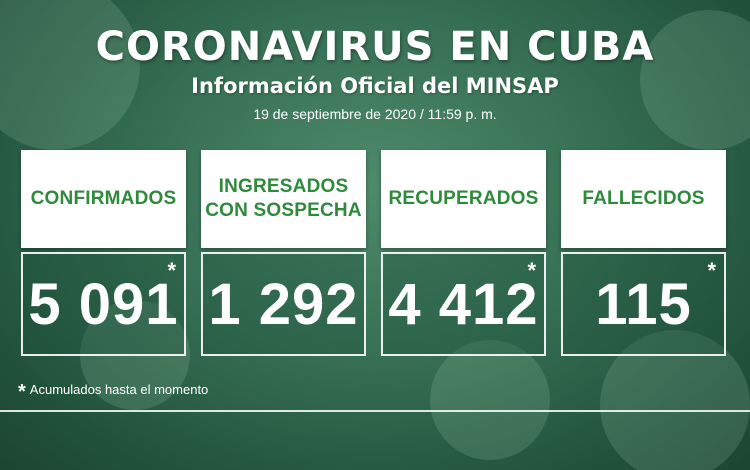  I want to click on stat-label: CONFIRMADOS, so click(104, 199).